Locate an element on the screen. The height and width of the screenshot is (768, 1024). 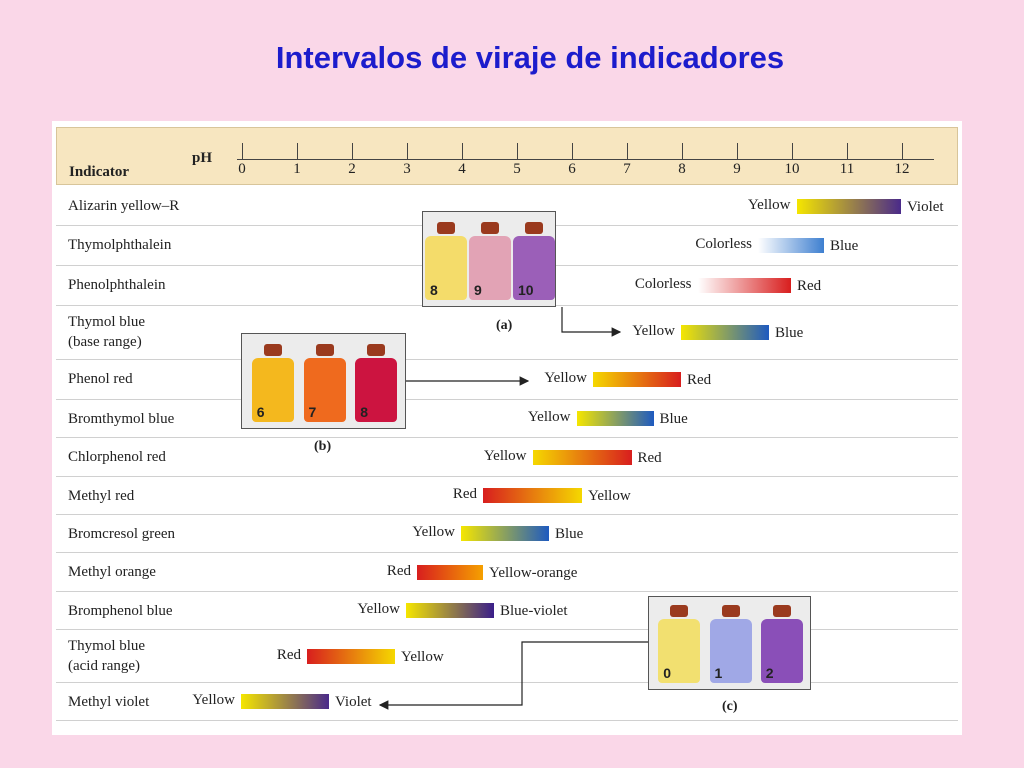
ph-tick-label: 7 is located at coordinates (627, 169).